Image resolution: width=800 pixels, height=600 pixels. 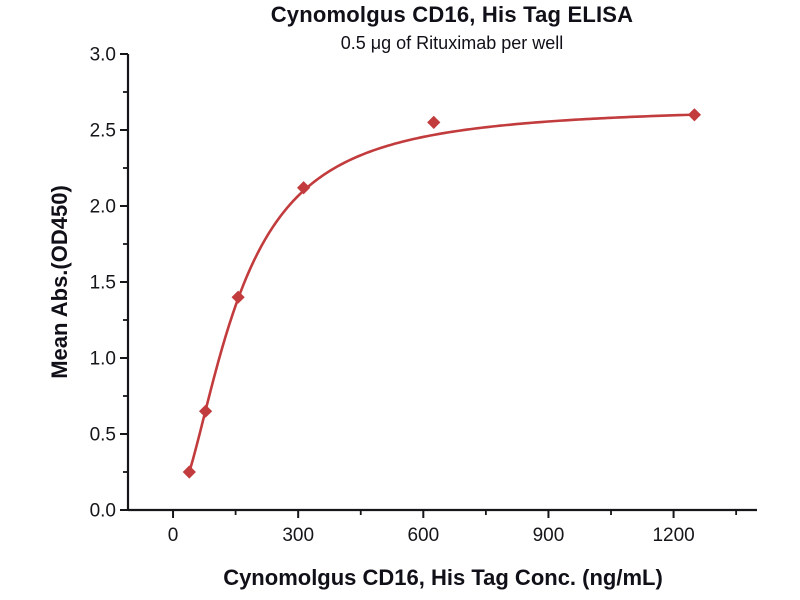 What do you see at coordinates (173, 535) in the screenshot?
I see `x-tick-label: 0` at bounding box center [173, 535].